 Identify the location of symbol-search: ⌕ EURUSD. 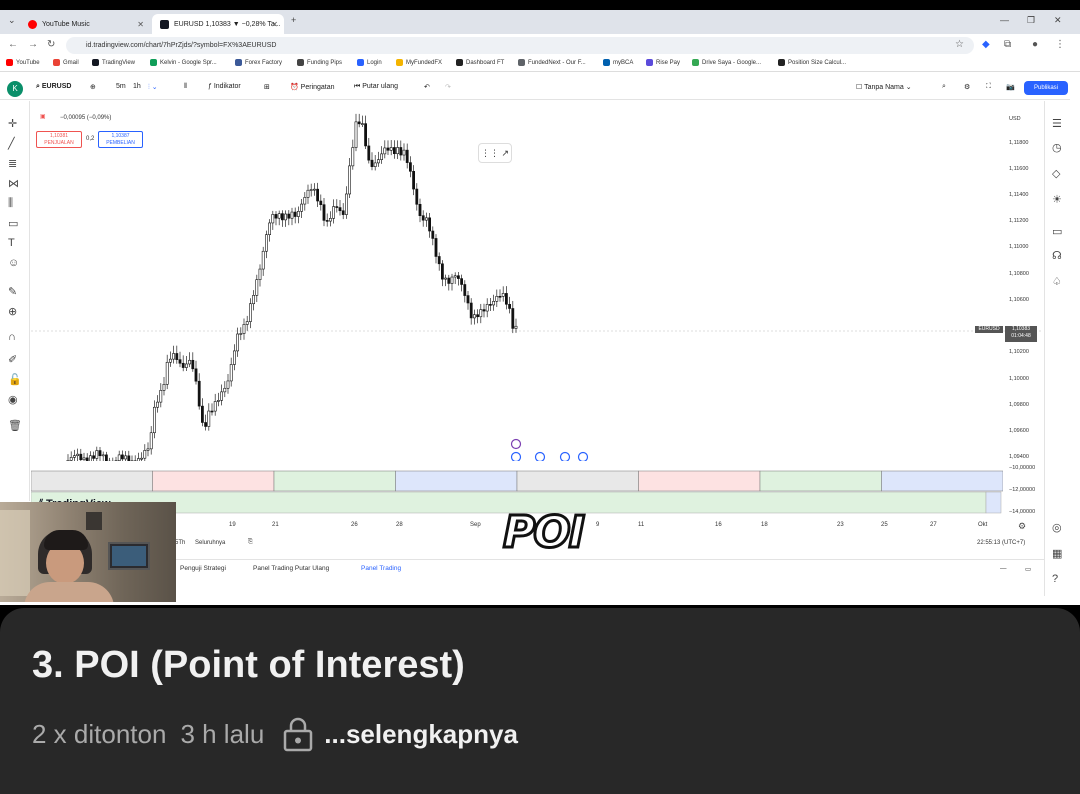
(54, 86).